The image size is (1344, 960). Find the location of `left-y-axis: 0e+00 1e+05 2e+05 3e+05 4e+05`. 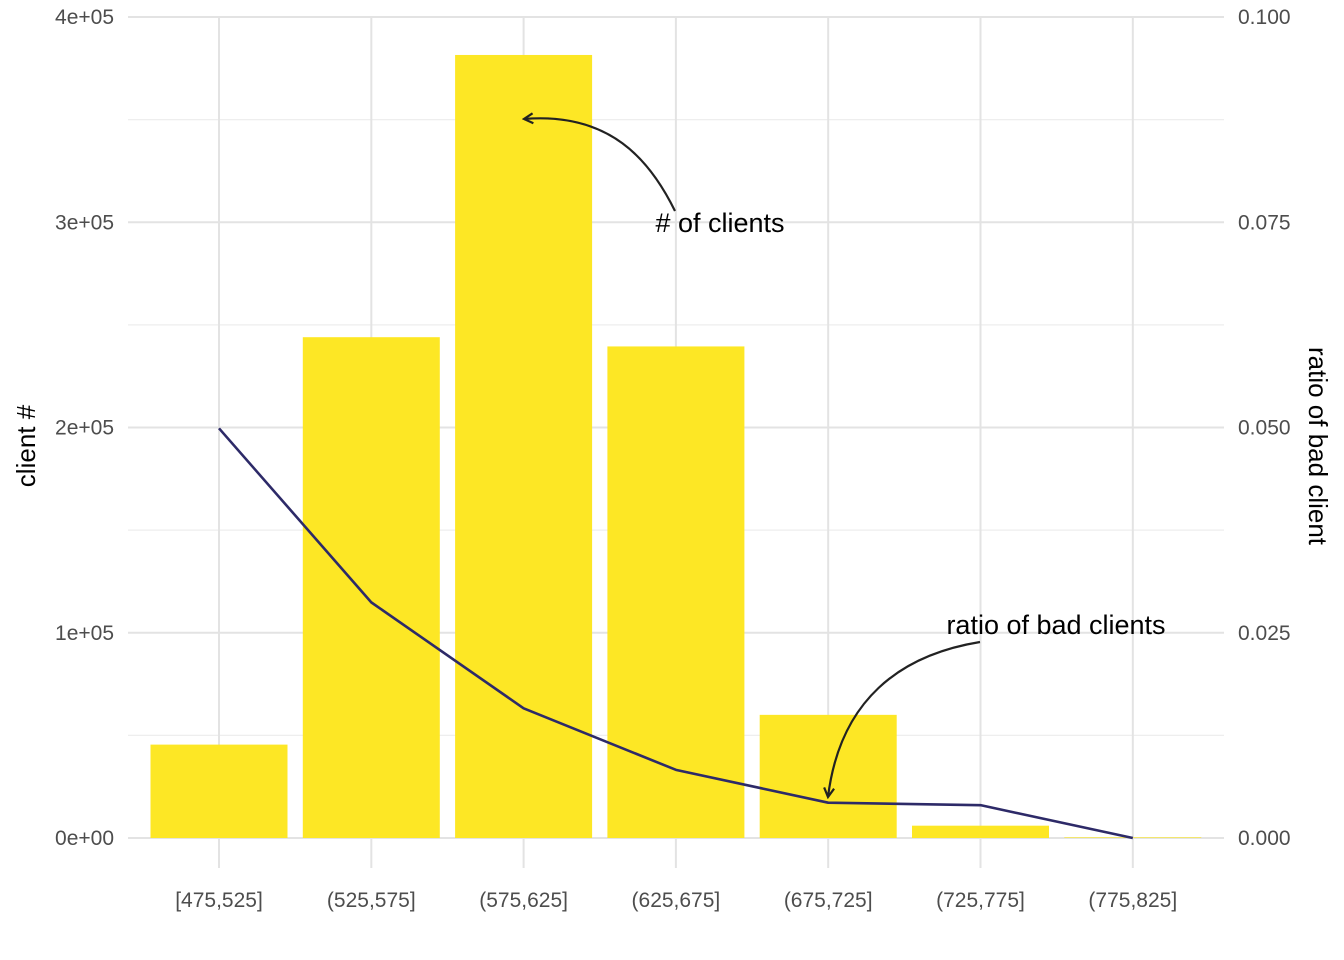

left-y-axis: 0e+00 1e+05 2e+05 3e+05 4e+05 is located at coordinates (84, 428).